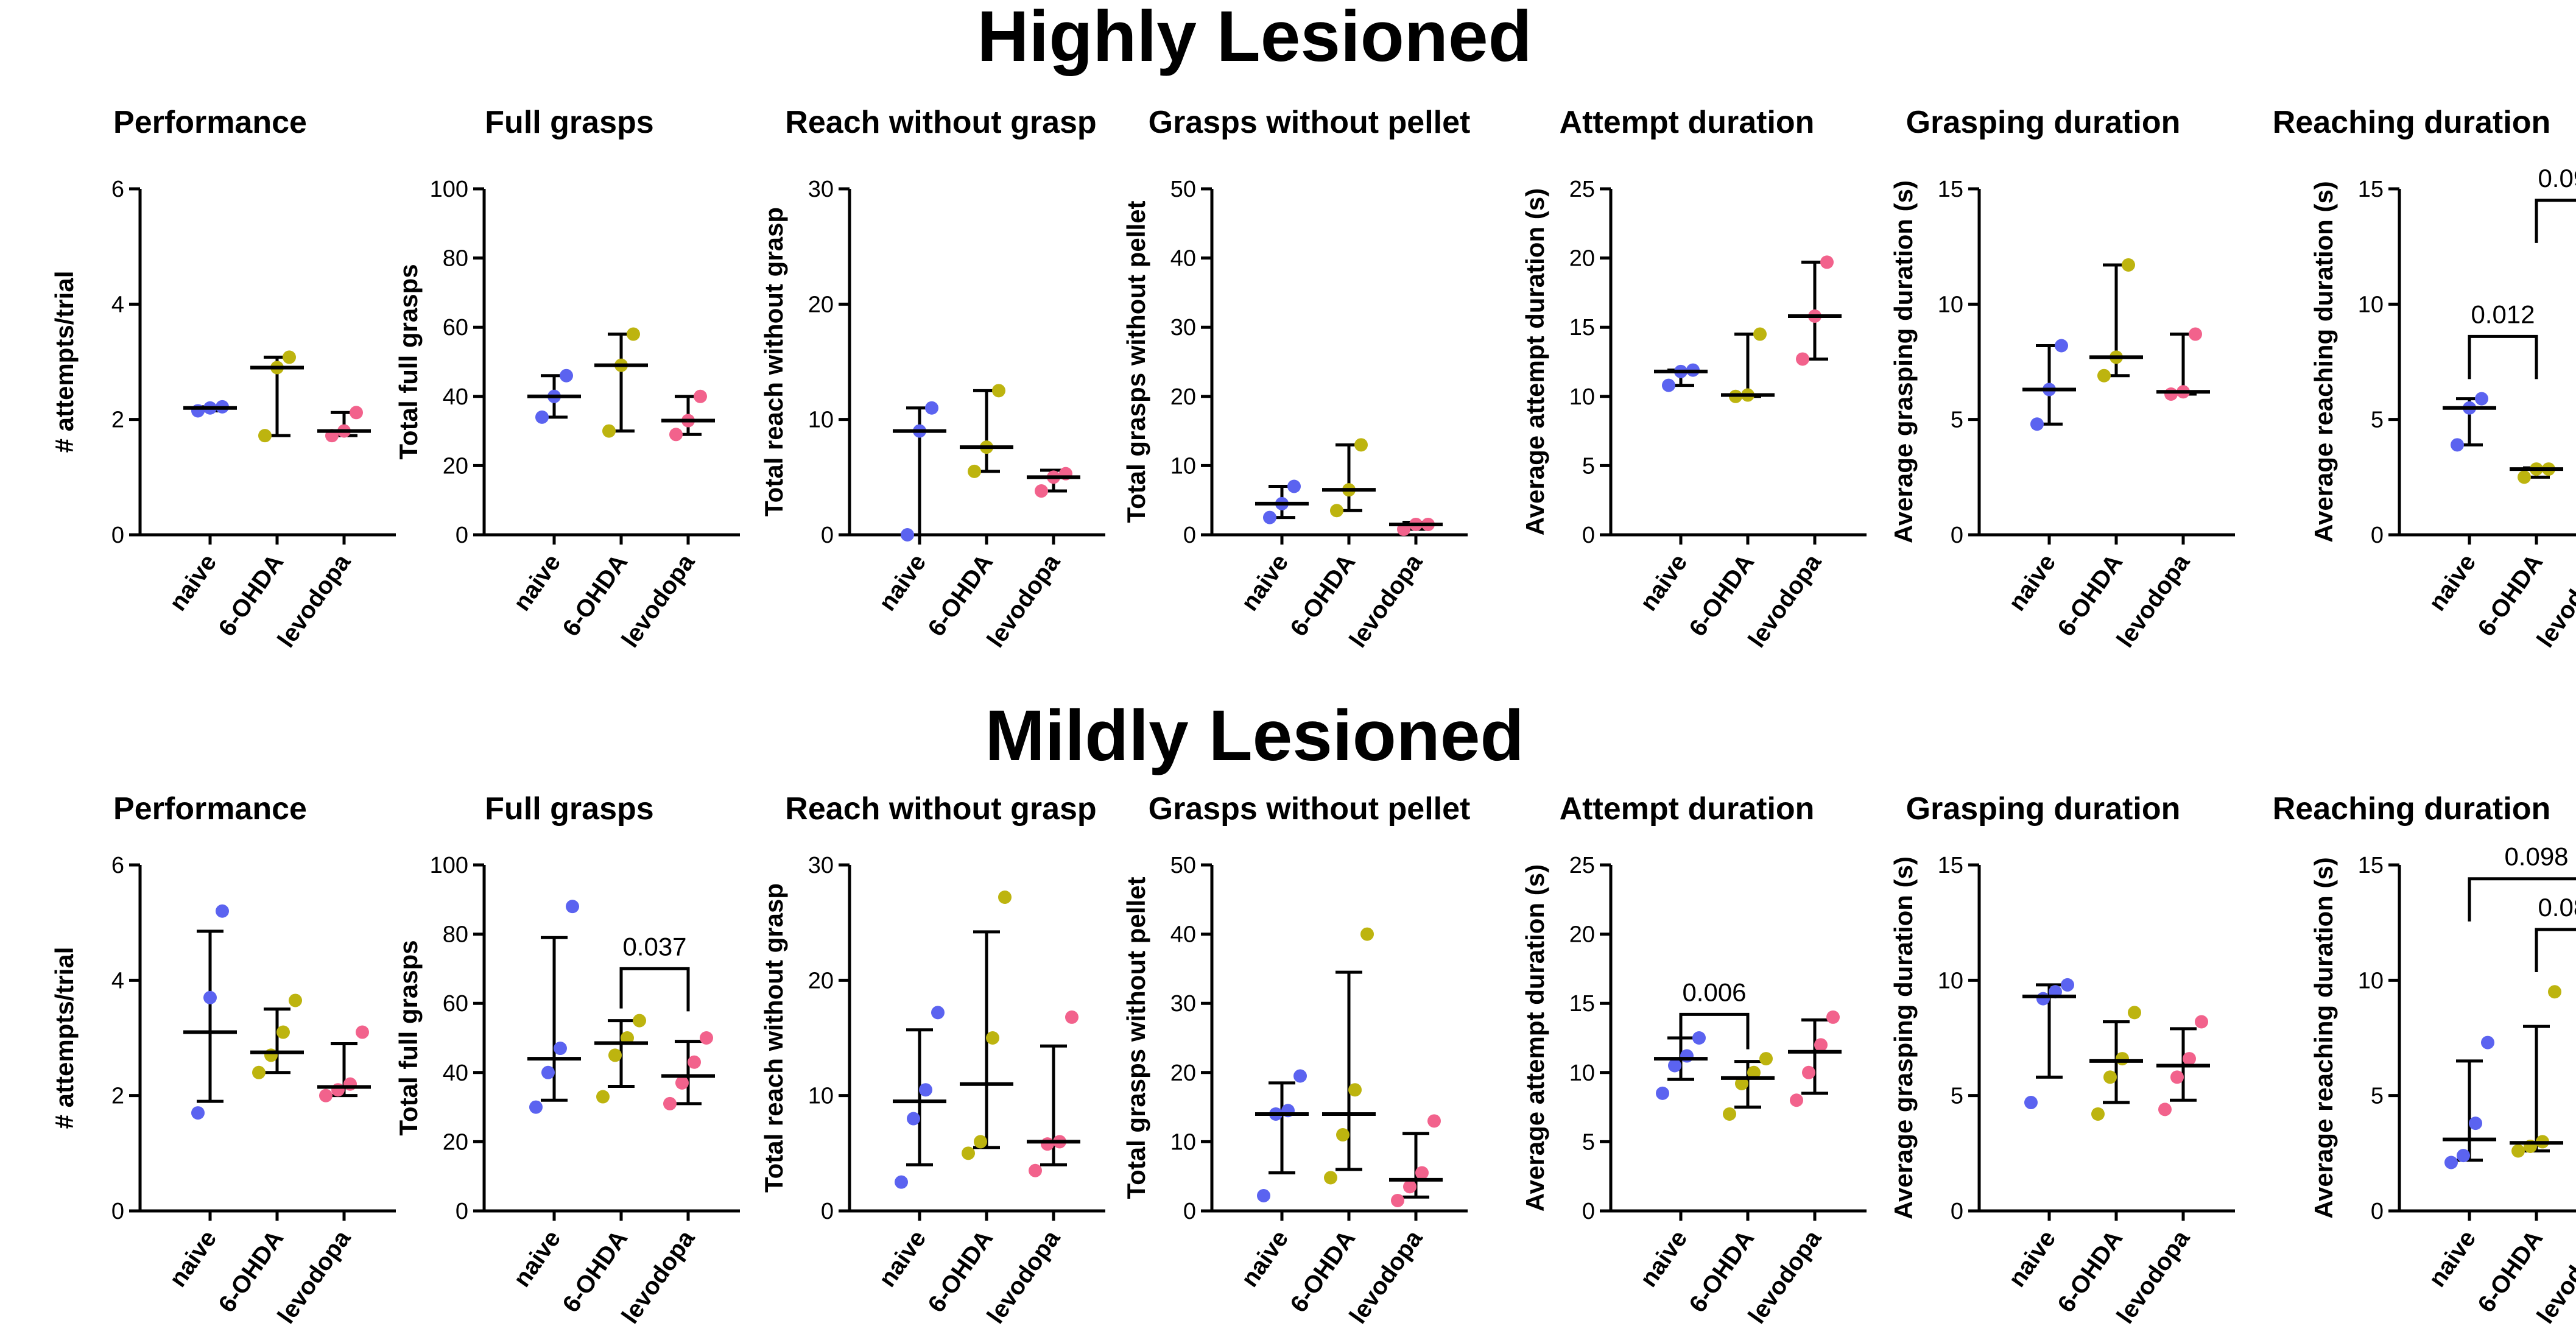  I want to click on panel-title: Grasping duration, so click(2043, 809).